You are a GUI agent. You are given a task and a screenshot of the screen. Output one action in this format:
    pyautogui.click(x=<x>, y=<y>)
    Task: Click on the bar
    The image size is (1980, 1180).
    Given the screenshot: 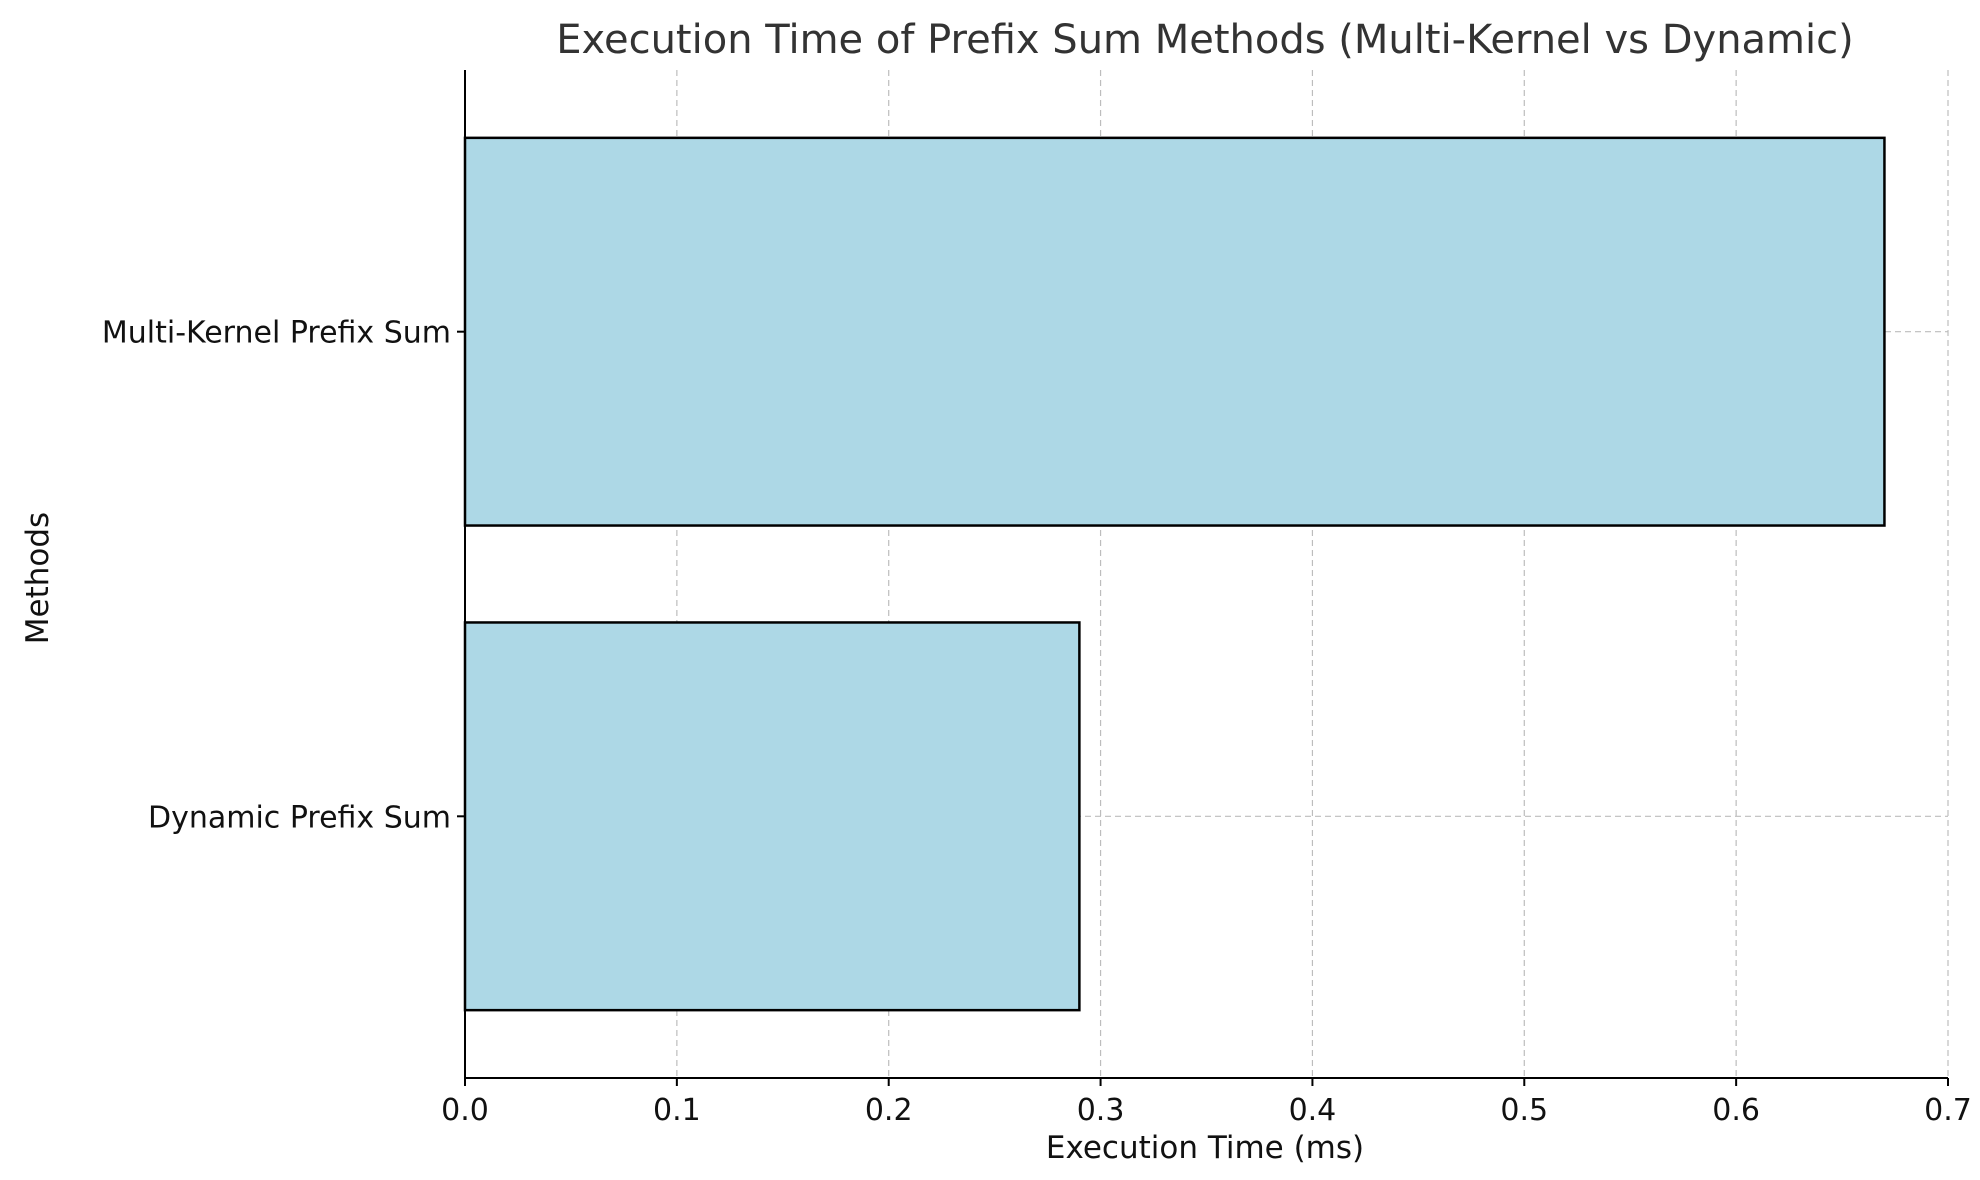 What is the action you would take?
    pyautogui.click(x=772, y=816)
    